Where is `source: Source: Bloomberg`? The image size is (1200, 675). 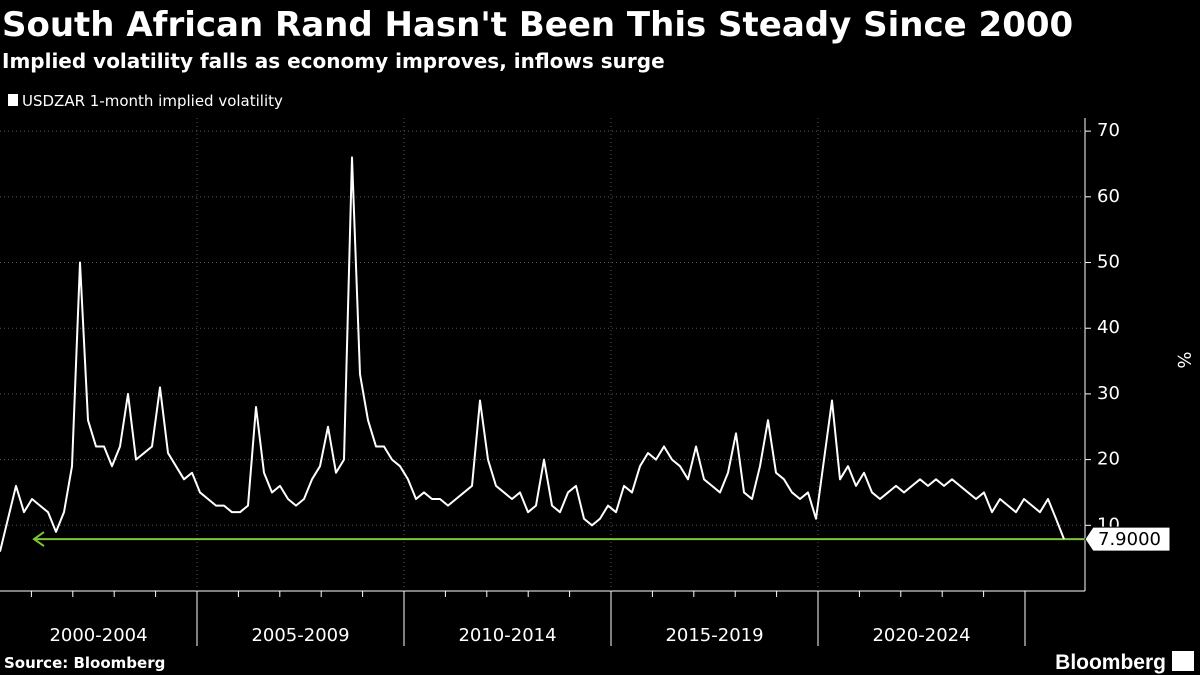 source: Source: Bloomberg is located at coordinates (84, 663).